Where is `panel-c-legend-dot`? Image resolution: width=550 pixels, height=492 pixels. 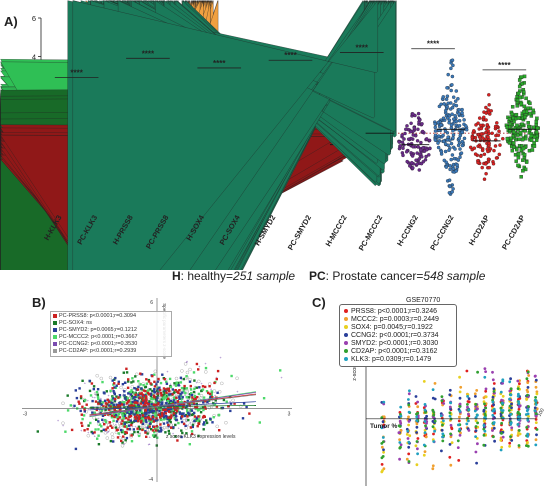
panel-c-legend-dot is located at coordinates (346, 343).